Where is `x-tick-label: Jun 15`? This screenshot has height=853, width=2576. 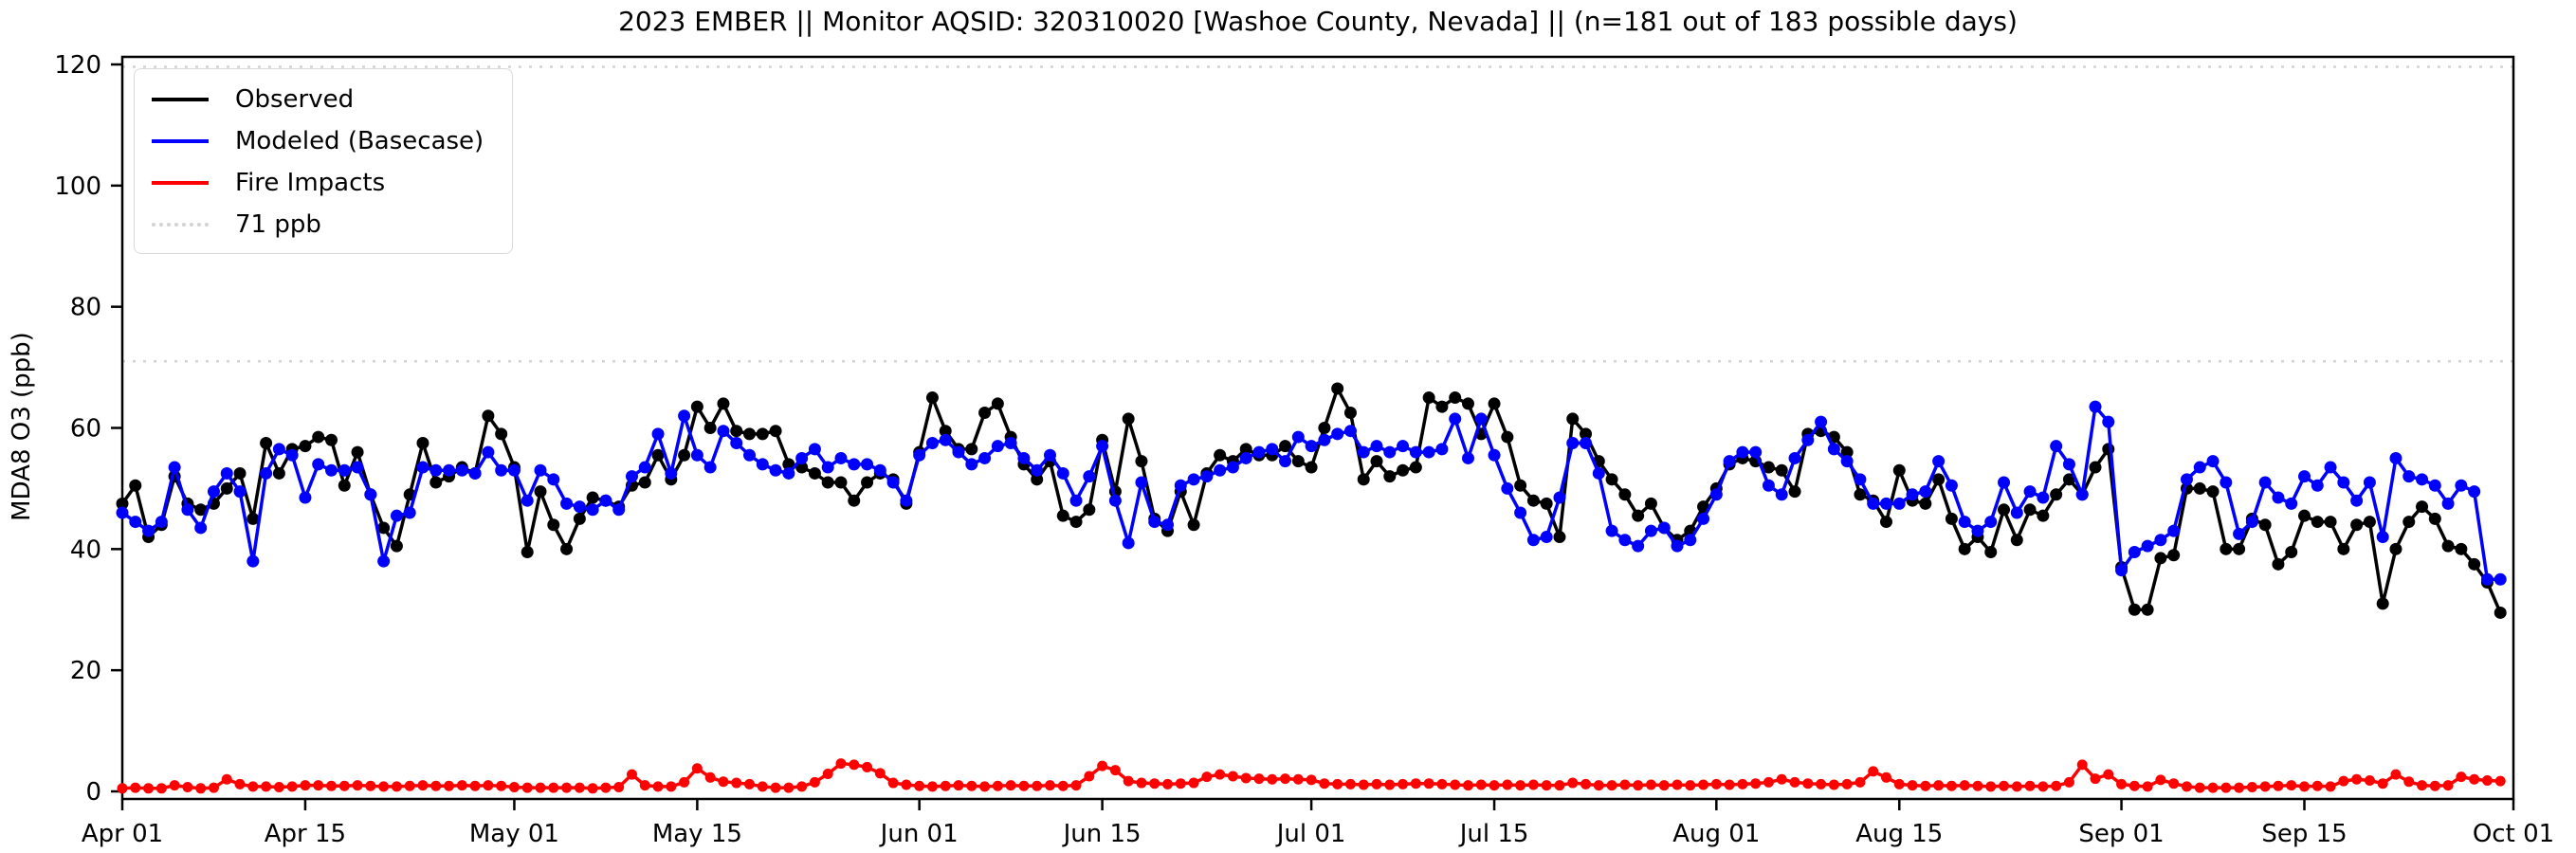
x-tick-label: Jun 15 is located at coordinates (1102, 834).